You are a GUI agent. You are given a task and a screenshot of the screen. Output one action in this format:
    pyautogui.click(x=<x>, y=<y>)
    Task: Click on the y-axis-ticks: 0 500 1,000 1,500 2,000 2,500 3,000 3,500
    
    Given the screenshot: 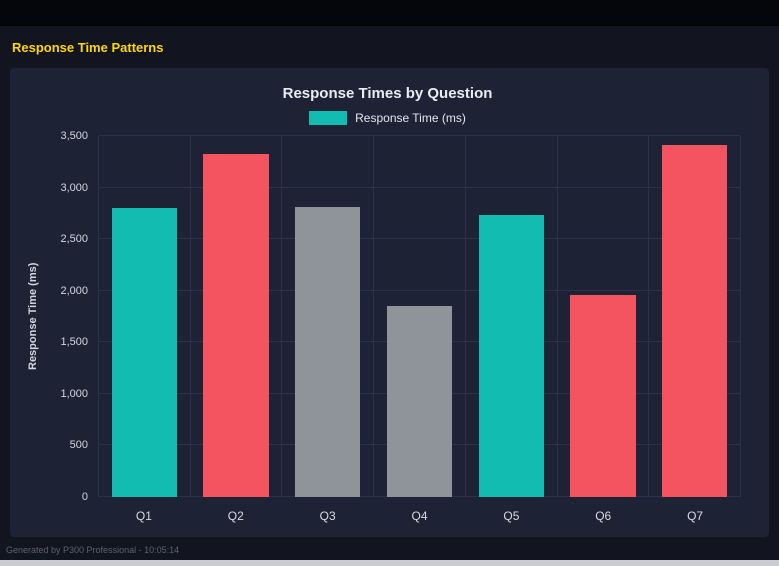 What is the action you would take?
    pyautogui.click(x=72, y=316)
    